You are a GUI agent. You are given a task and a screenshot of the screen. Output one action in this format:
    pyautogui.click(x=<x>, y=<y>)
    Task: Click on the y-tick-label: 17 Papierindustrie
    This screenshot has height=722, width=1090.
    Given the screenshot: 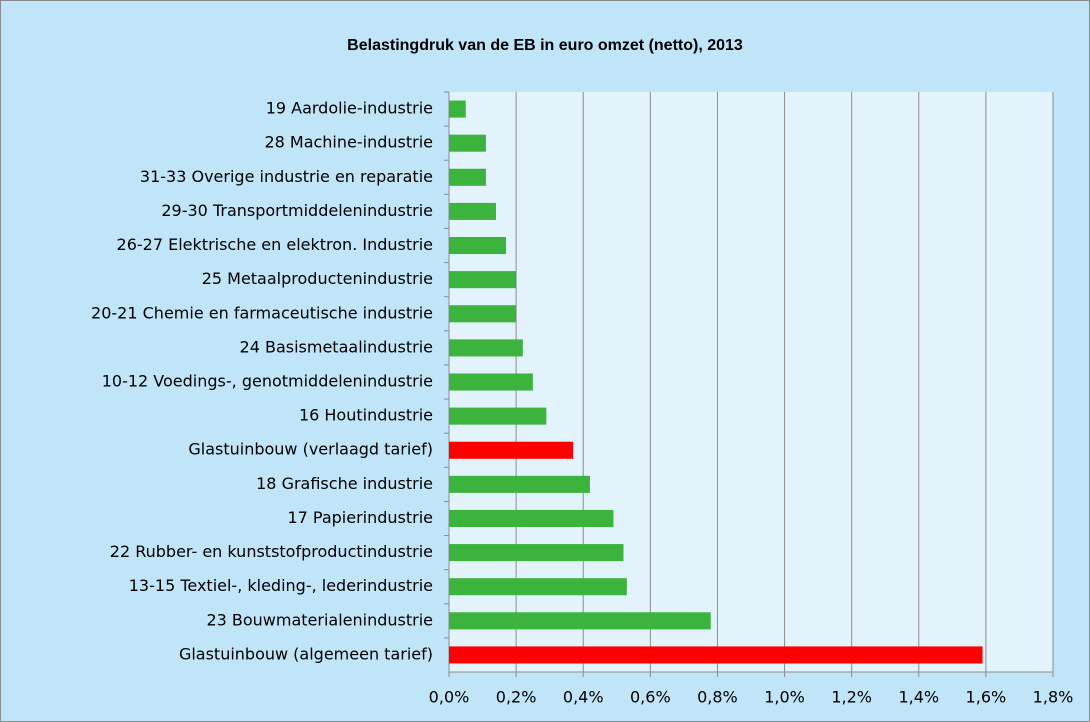 What is the action you would take?
    pyautogui.click(x=360, y=517)
    